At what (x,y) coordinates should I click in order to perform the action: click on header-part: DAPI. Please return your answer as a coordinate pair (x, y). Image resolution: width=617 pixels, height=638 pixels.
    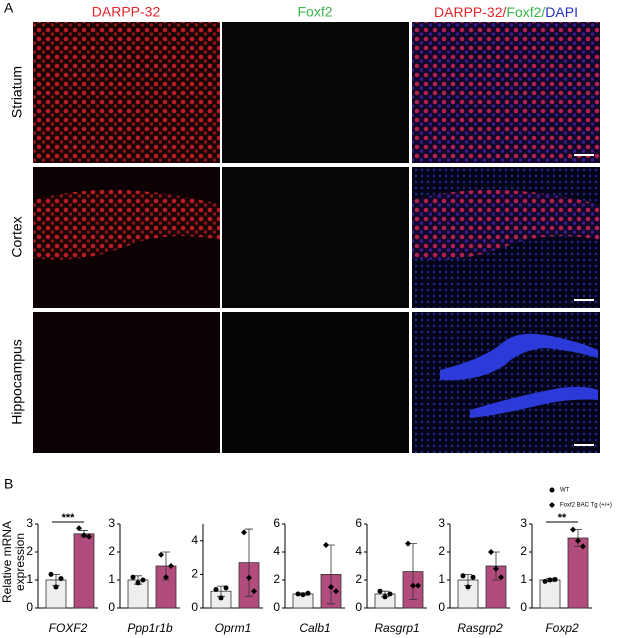
    Looking at the image, I should click on (561, 12).